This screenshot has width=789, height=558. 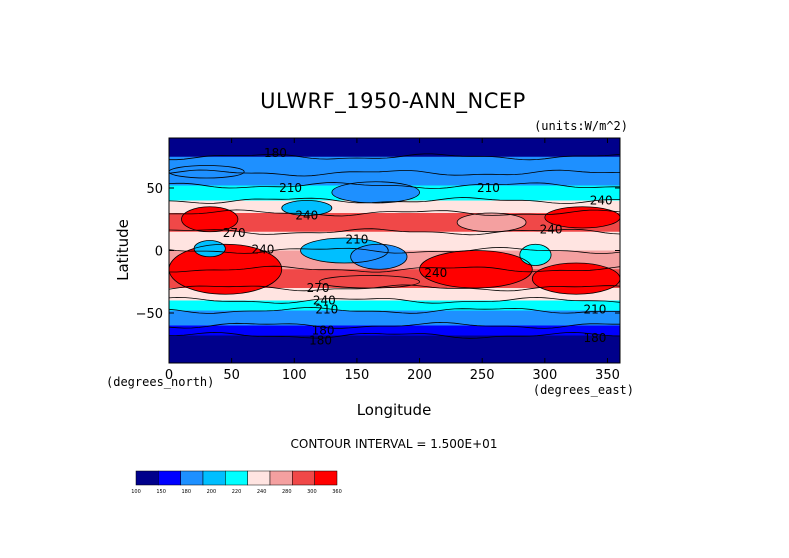 What do you see at coordinates (275, 153) in the screenshot?
I see `contour-label-0: 180` at bounding box center [275, 153].